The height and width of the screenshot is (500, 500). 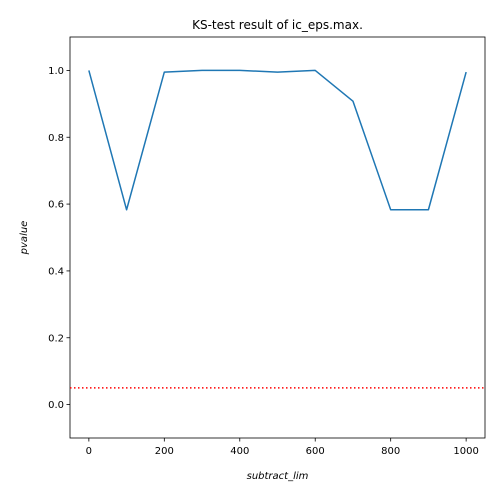 I want to click on x-axis-ticks: 0 200 400 600 800 1000, so click(x=282, y=447).